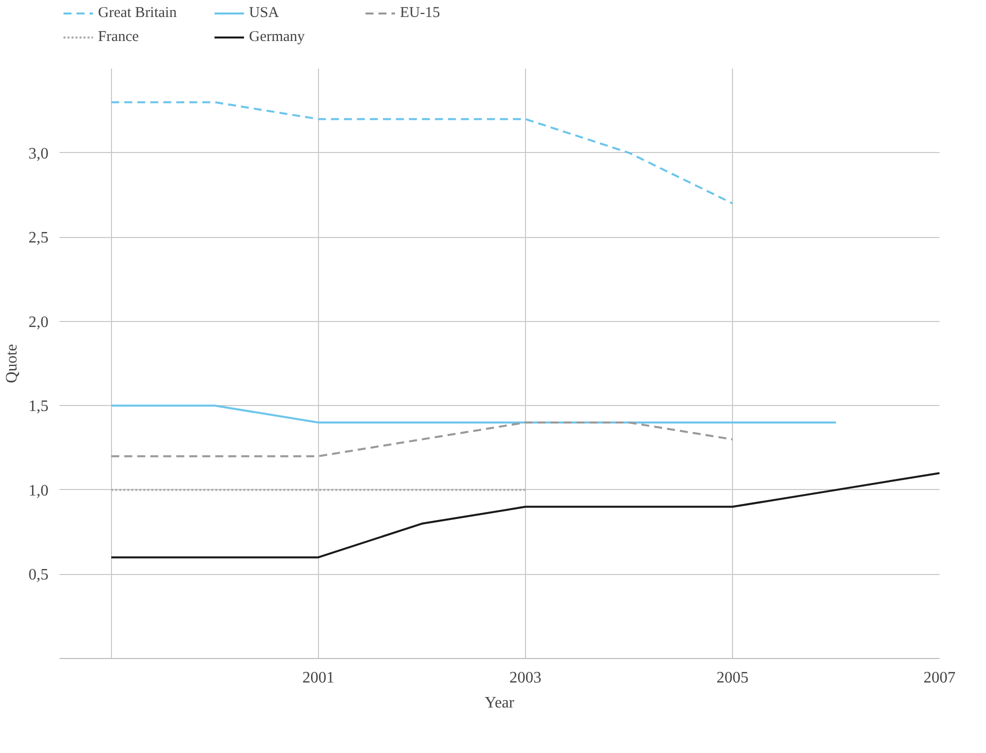 This screenshot has width=986, height=753. Describe the element at coordinates (420, 13) in the screenshot. I see `legend-label: EU-15` at that location.